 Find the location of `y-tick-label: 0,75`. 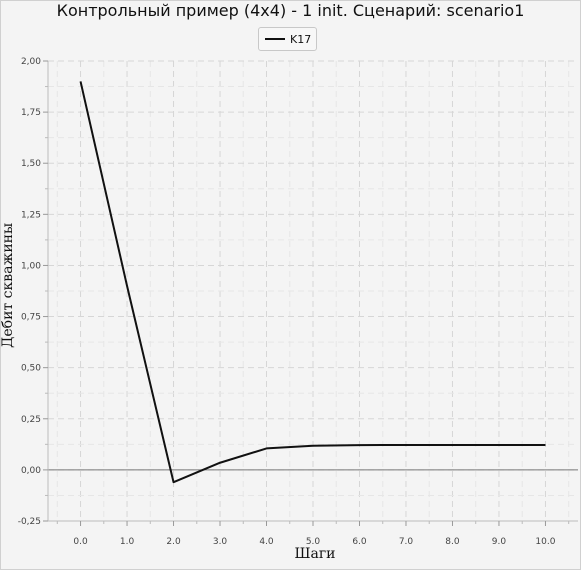

y-tick-label: 0,75 is located at coordinates (31, 318).